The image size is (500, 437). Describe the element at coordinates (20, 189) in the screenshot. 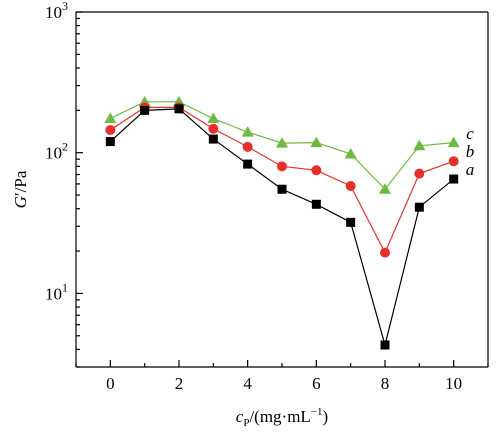

I see `y-axis-title: G′/Pa` at that location.